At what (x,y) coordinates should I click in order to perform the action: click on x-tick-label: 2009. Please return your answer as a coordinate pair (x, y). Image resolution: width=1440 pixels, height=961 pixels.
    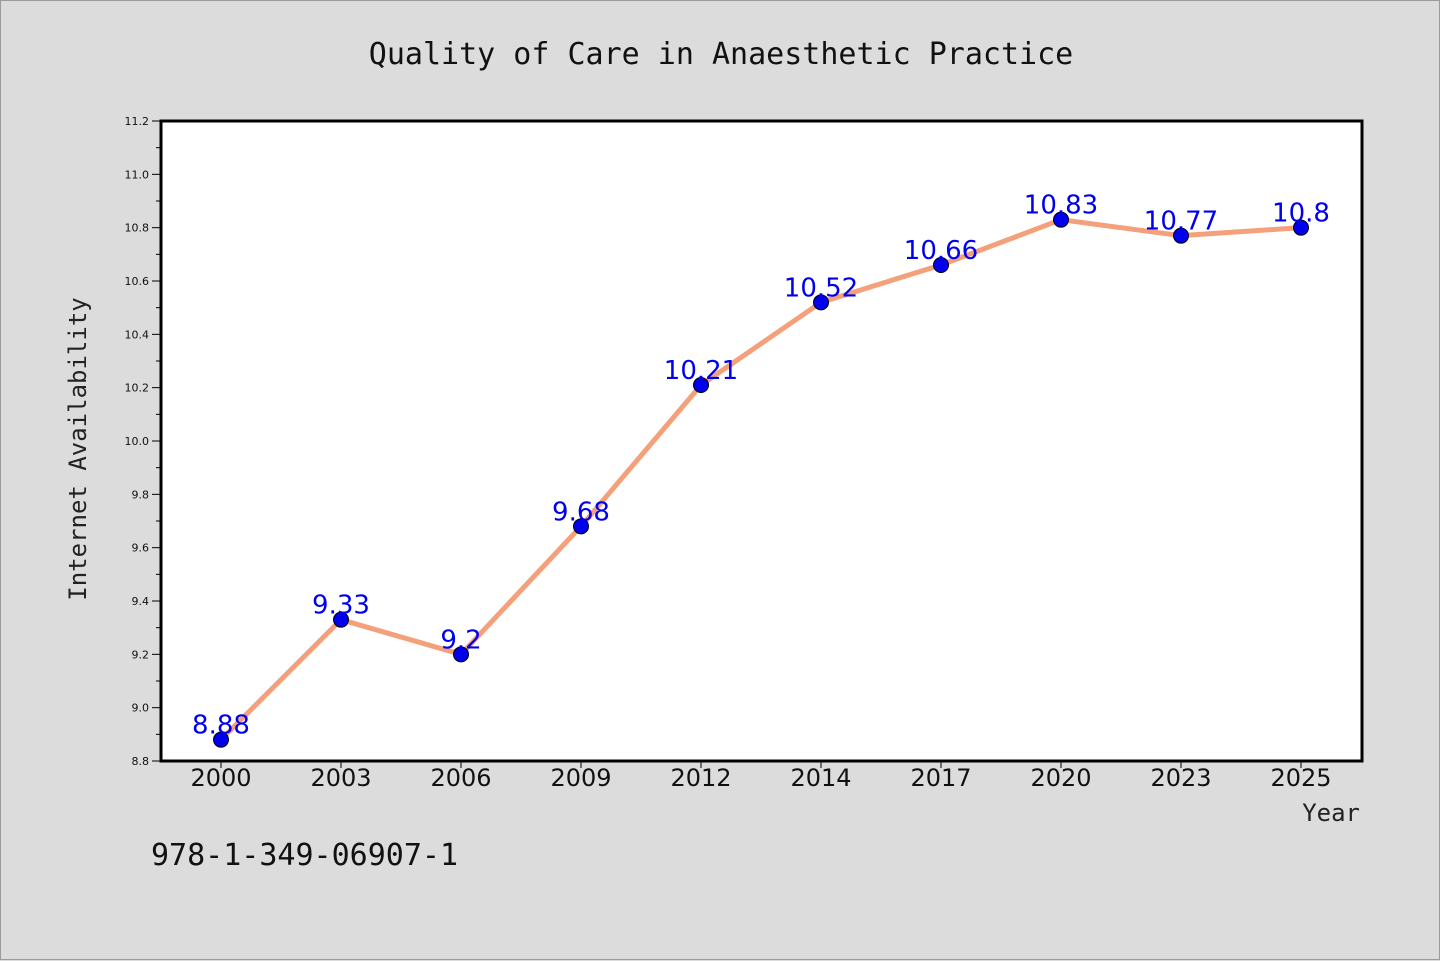
    Looking at the image, I should click on (580, 778).